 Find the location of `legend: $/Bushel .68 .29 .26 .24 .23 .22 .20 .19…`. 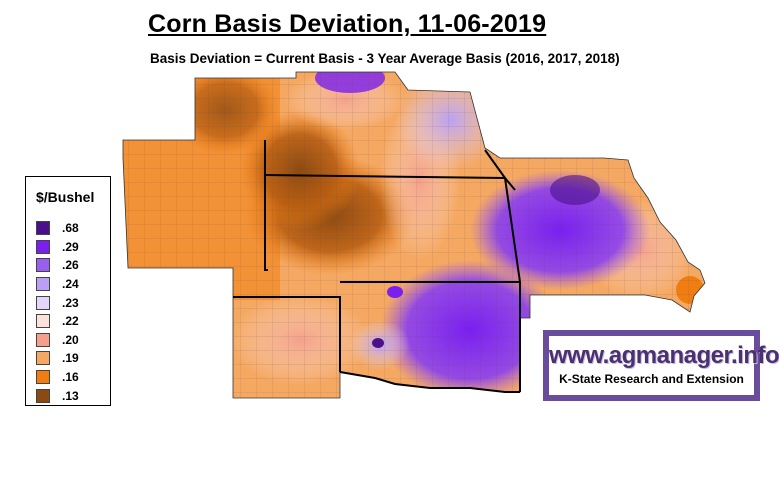

legend: $/Bushel .68 .29 .26 .24 .23 .22 .20 .19… is located at coordinates (68, 291).